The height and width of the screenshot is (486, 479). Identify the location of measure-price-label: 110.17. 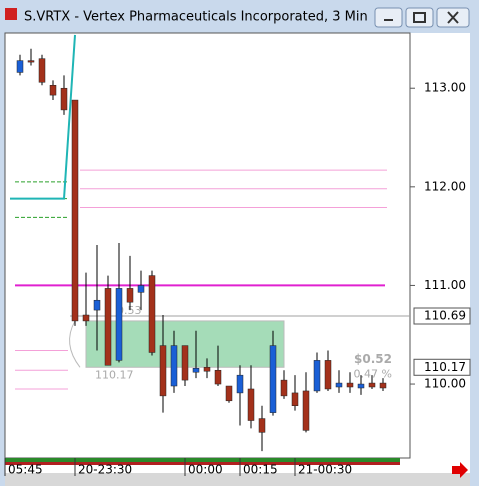
(114, 374).